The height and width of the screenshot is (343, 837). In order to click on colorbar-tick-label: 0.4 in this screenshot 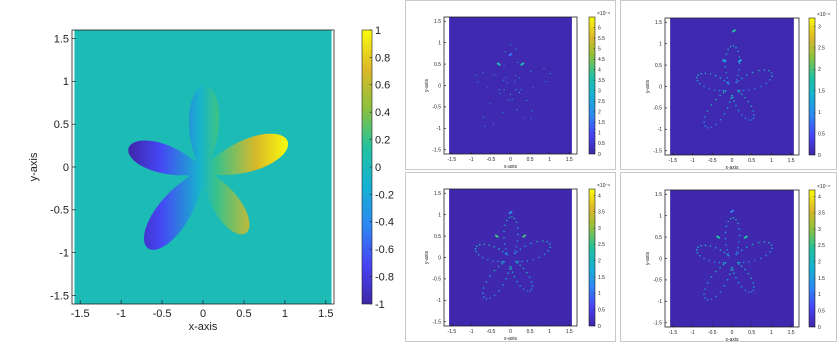, I will do `click(382, 113)`.